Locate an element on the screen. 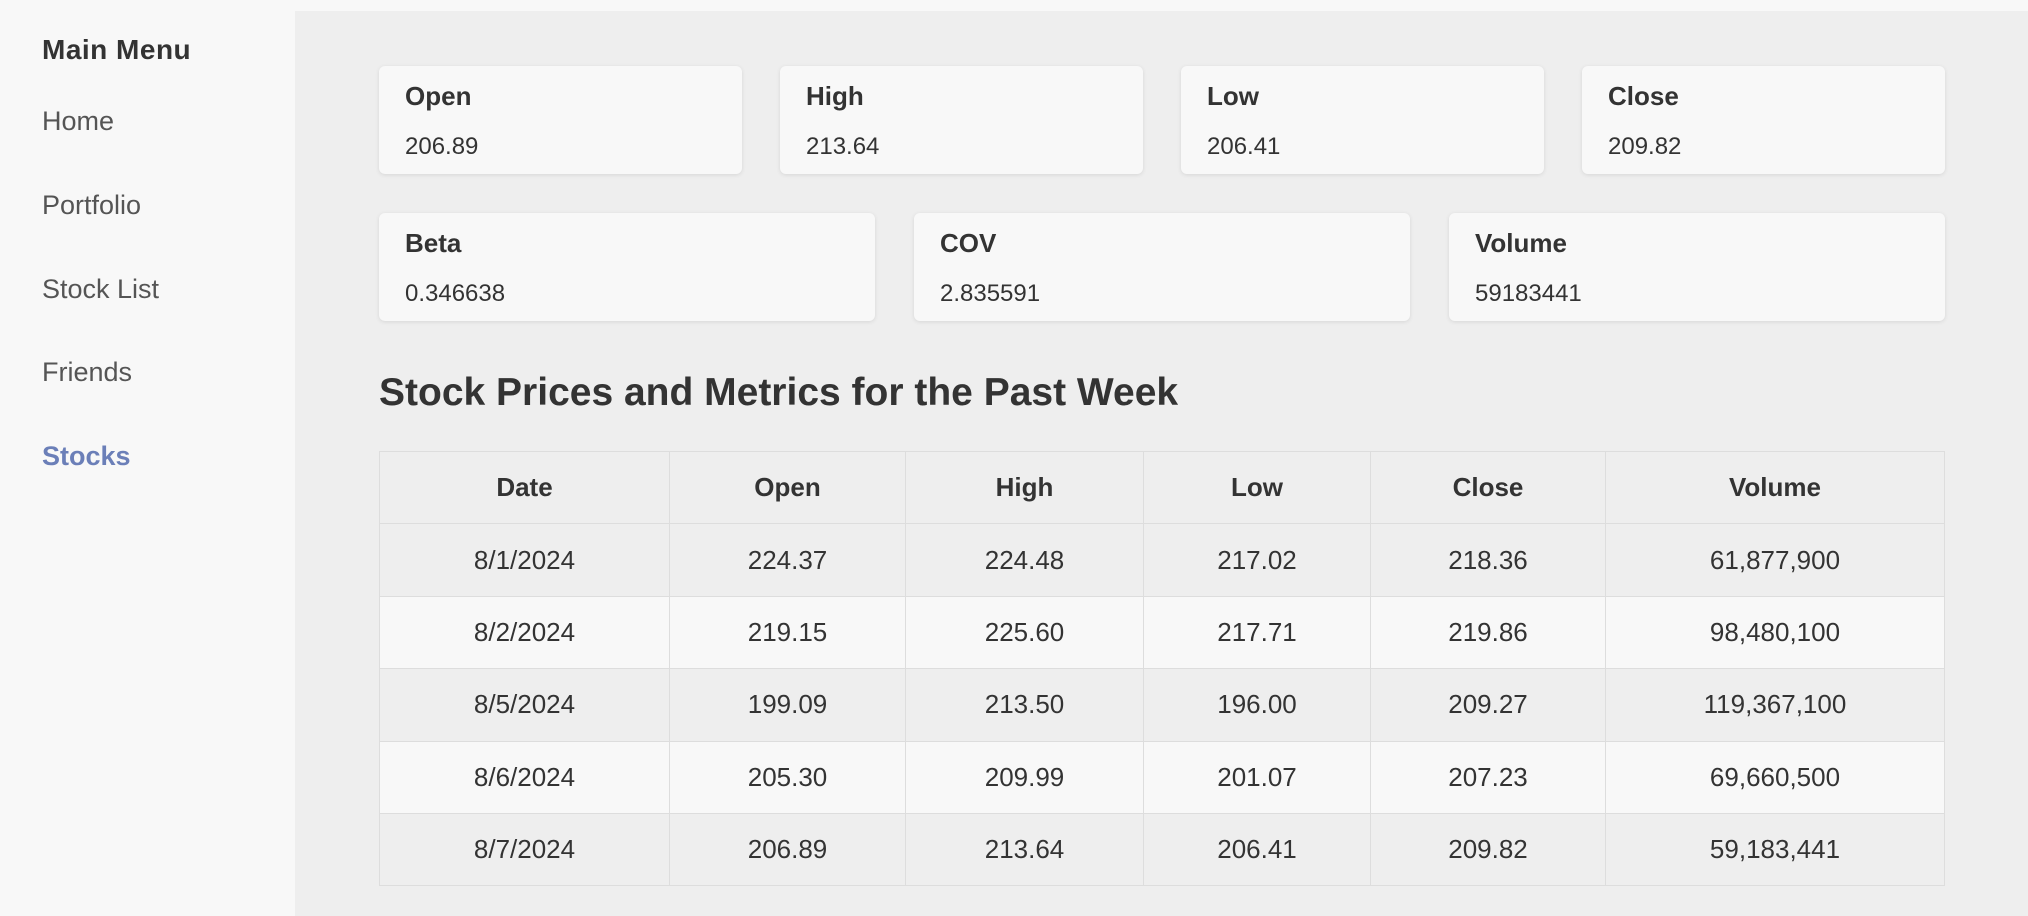 Image resolution: width=2028 pixels, height=916 pixels. metric-value: 206.89 is located at coordinates (442, 146).